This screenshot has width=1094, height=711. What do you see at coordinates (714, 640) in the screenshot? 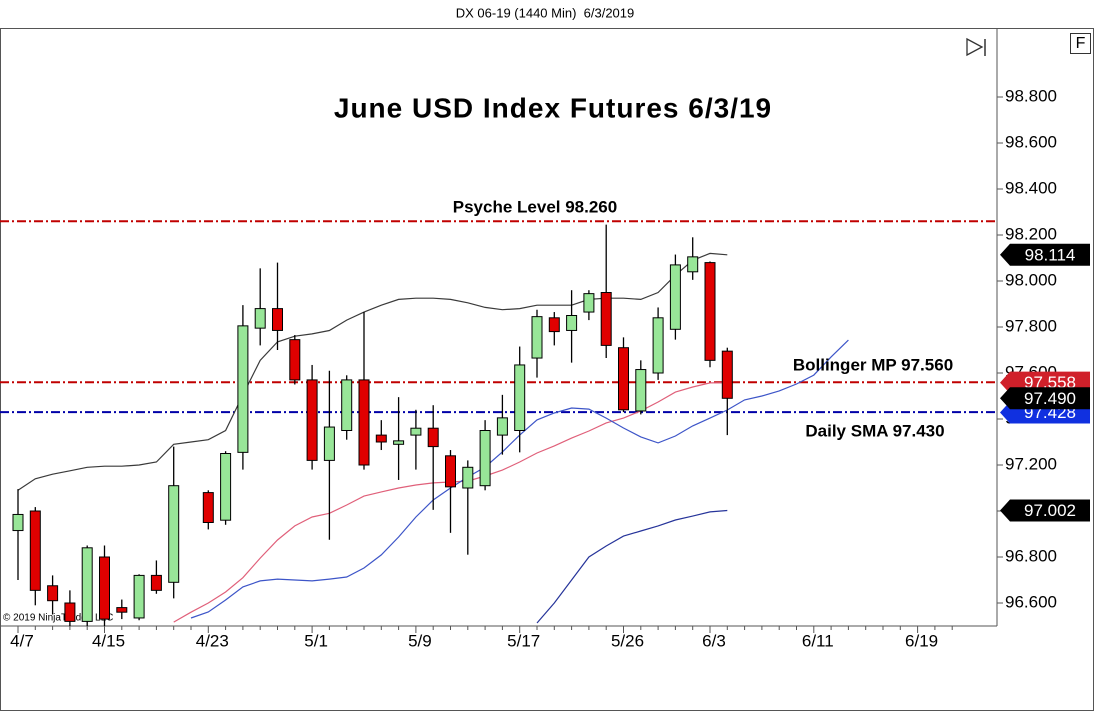
I see `x-tick-label: 6/3` at bounding box center [714, 640].